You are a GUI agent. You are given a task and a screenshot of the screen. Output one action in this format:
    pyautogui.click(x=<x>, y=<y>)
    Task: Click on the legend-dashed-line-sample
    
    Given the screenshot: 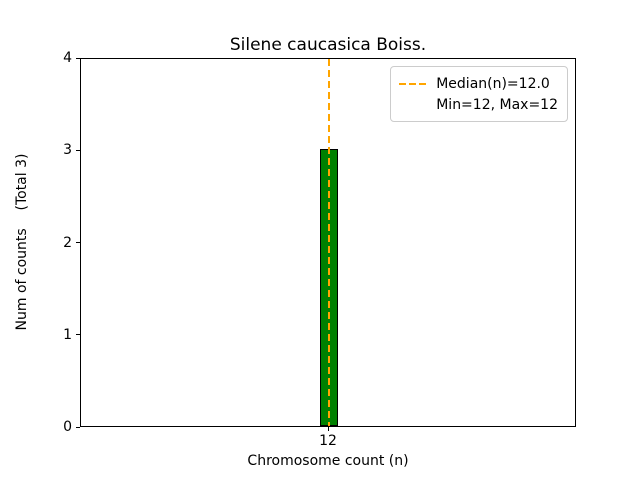 What is the action you would take?
    pyautogui.click(x=413, y=83)
    